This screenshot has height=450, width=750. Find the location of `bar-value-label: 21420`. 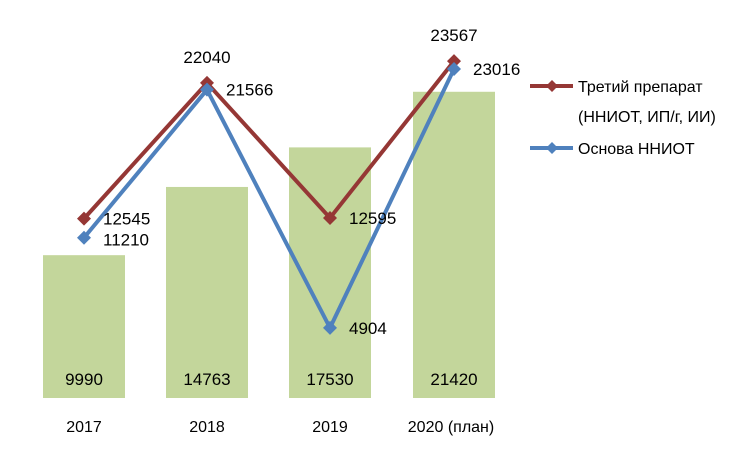

bar-value-label: 21420 is located at coordinates (453, 379).